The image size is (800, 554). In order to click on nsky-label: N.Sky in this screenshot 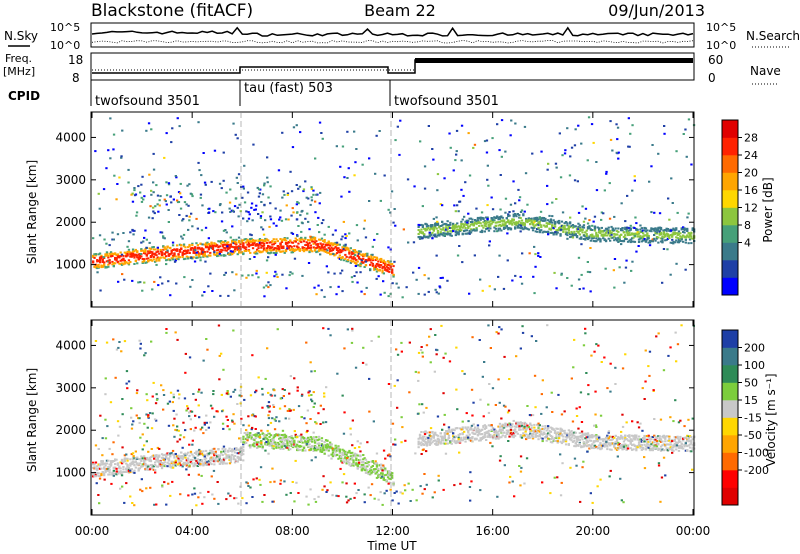, I will do `click(21, 36)`.